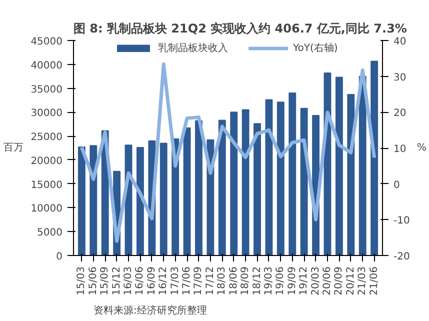 Image resolution: width=429 pixels, height=321 pixels. What do you see at coordinates (46, 209) in the screenshot?
I see `y-tick-label: 10000` at bounding box center [46, 209].